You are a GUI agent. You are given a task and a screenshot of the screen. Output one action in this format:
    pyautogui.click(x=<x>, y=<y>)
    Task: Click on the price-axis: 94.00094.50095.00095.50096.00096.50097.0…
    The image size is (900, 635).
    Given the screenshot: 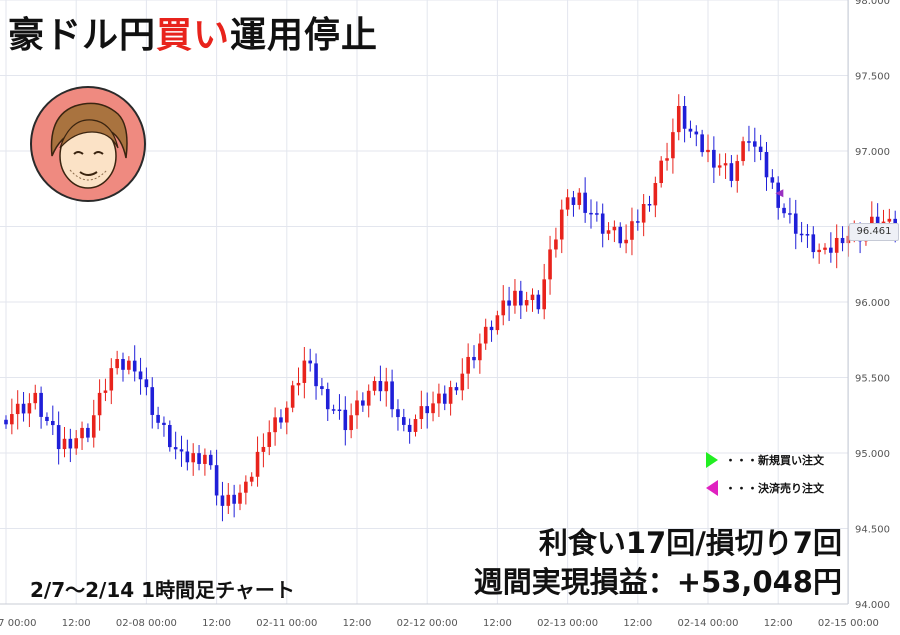 What is the action you would take?
    pyautogui.click(x=872, y=305)
    